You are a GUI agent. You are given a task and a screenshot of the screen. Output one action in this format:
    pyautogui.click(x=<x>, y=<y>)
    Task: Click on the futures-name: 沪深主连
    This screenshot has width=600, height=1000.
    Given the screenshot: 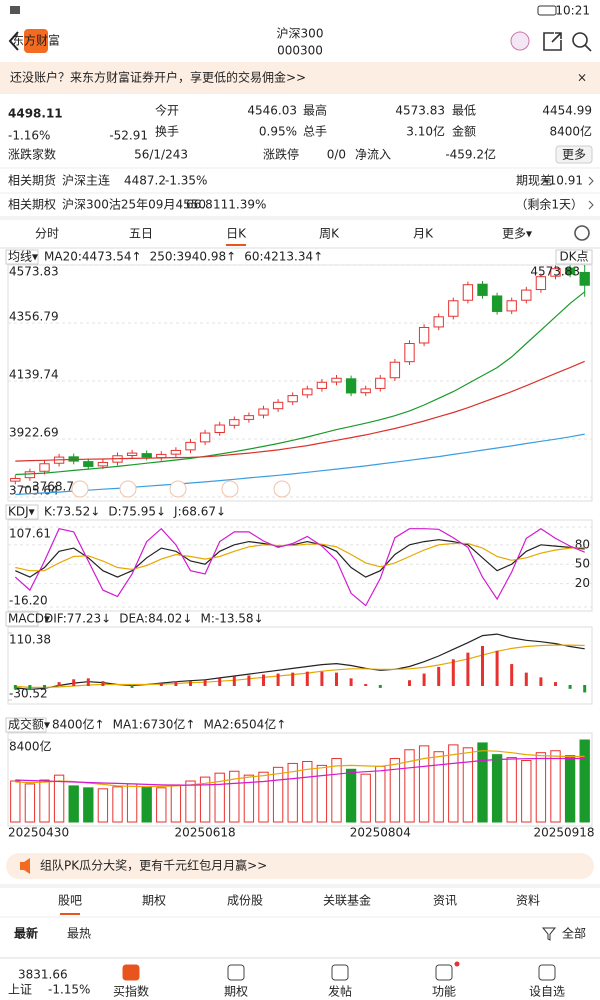 What is the action you would take?
    pyautogui.click(x=86, y=180)
    